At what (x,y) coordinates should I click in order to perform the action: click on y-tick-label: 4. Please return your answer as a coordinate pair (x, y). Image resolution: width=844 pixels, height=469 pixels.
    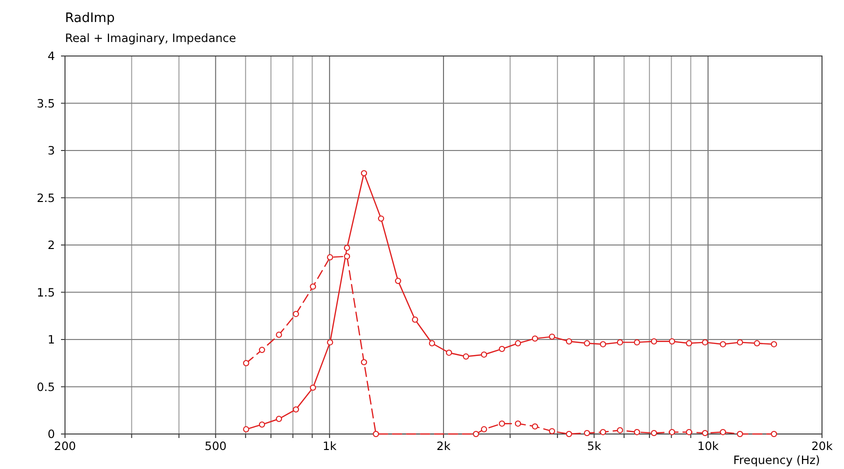
    Looking at the image, I should click on (51, 56).